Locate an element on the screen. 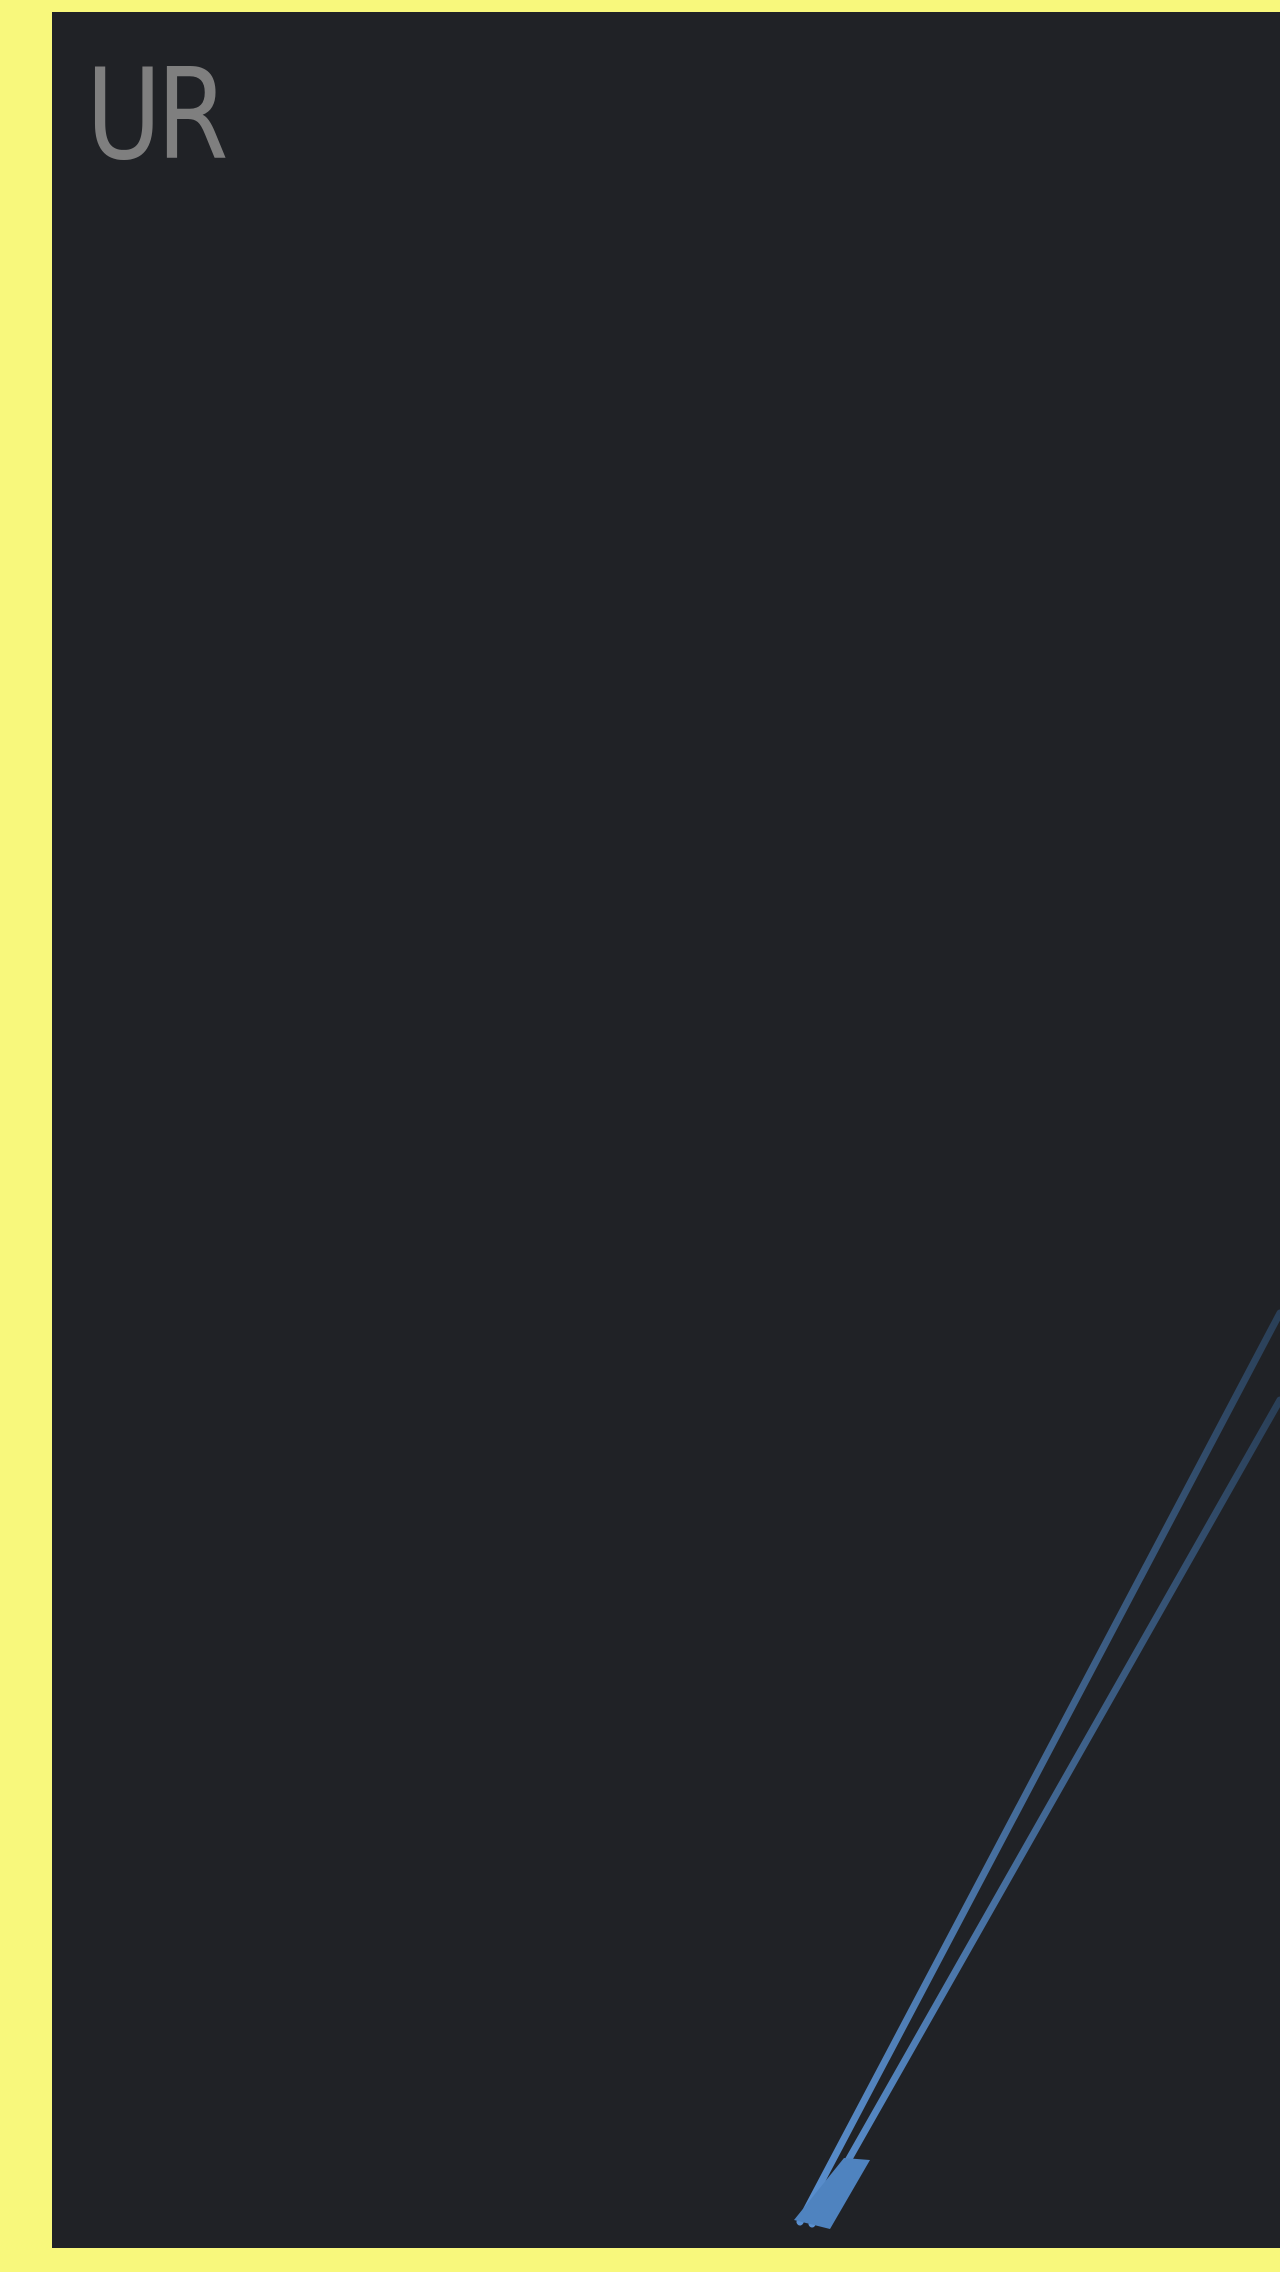  blue-stroke-head is located at coordinates (832, 2193).